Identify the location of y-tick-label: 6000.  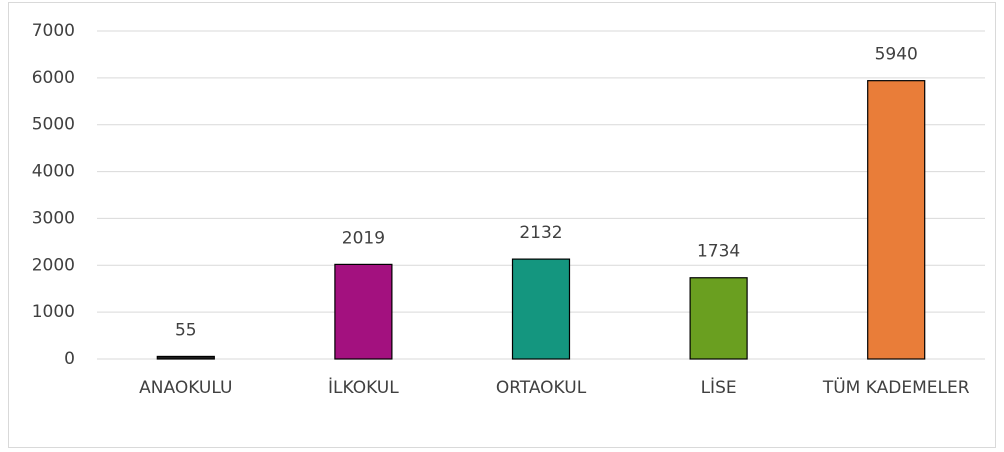
(53, 78).